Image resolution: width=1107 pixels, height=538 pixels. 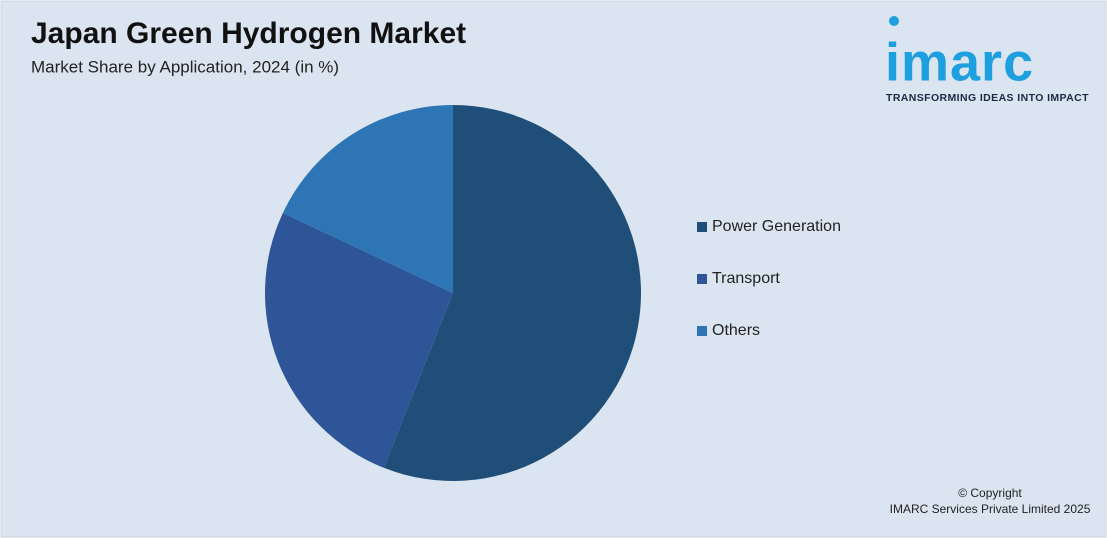 What do you see at coordinates (987, 98) in the screenshot?
I see `logo-tagline: TRANSFORMING IDEAS INTO IMPACT` at bounding box center [987, 98].